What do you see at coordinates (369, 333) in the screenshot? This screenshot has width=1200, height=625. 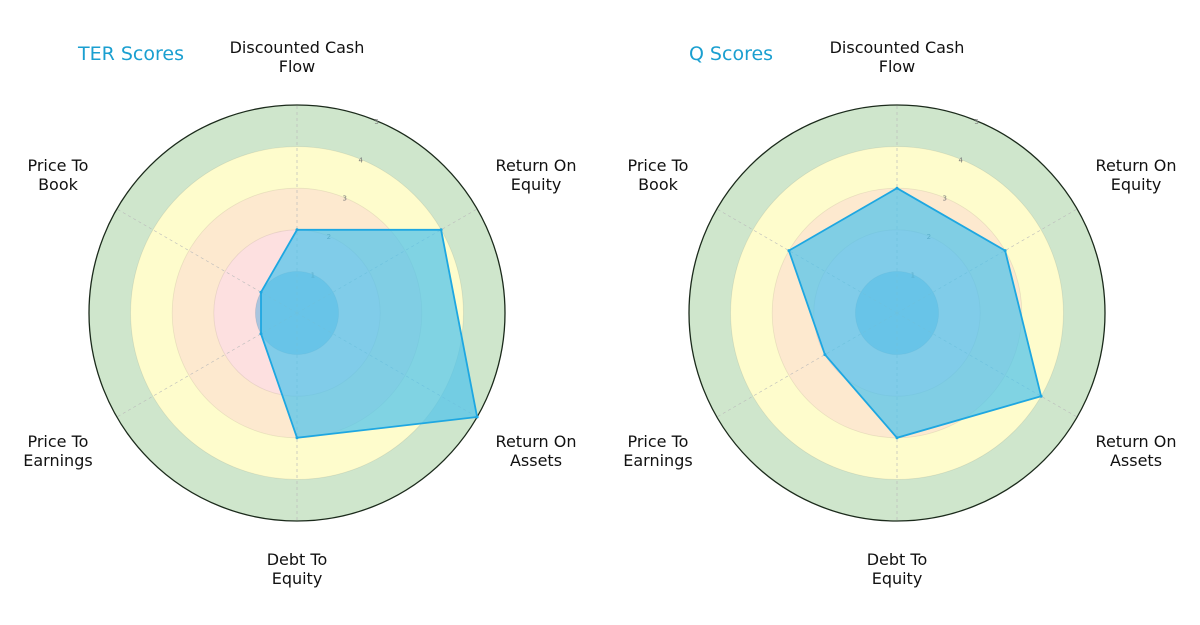 I see `score-polygon` at bounding box center [369, 333].